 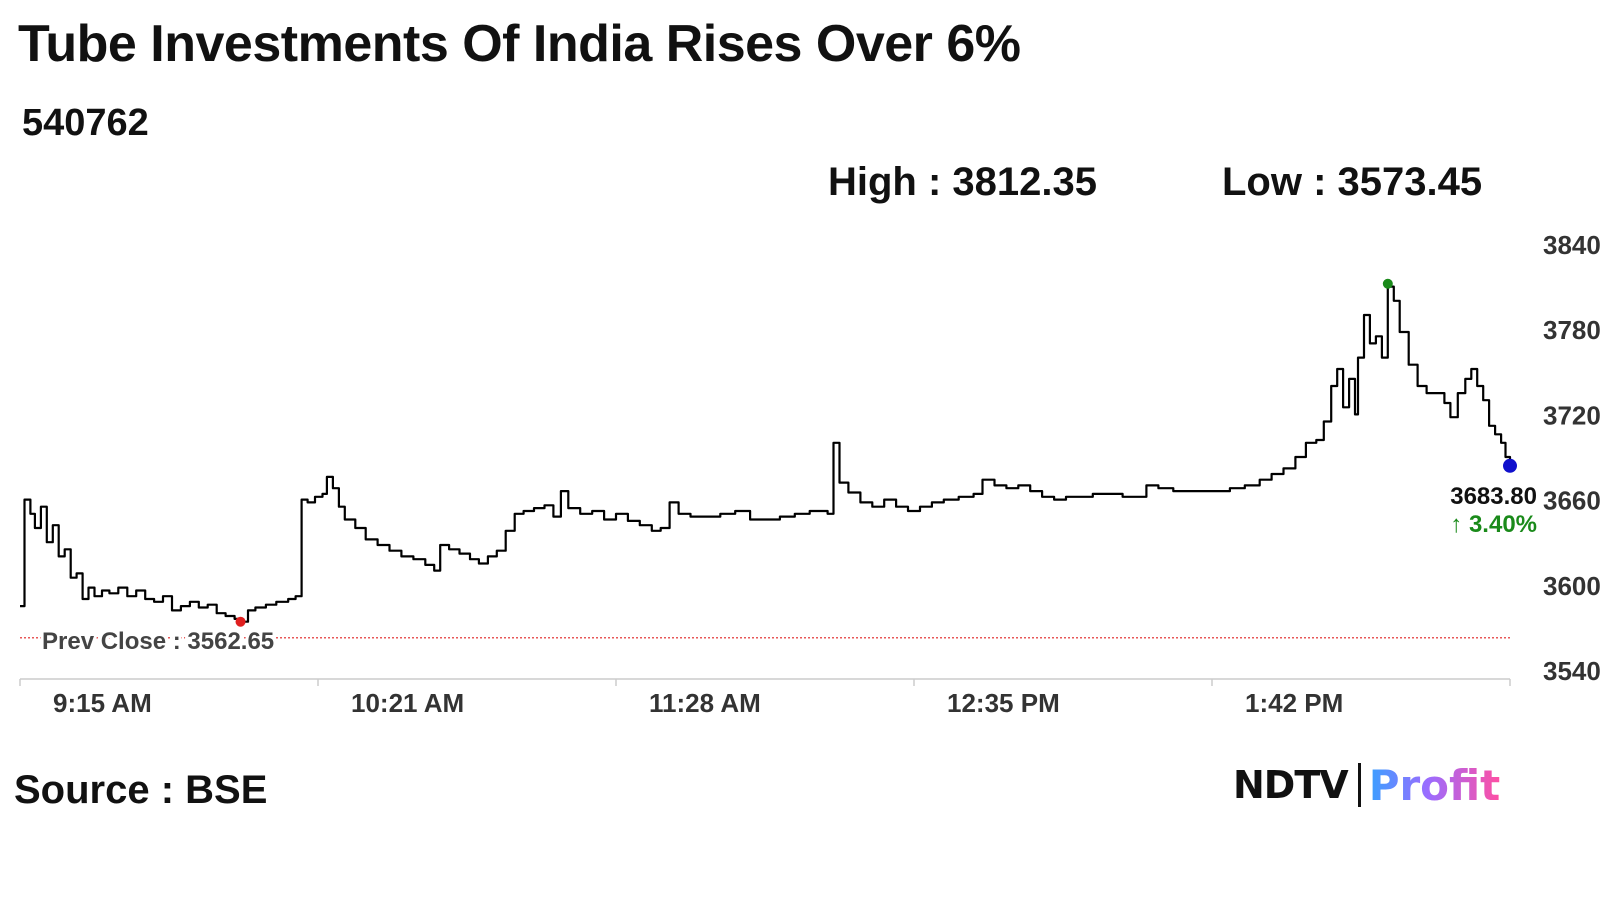 What do you see at coordinates (1510, 465) in the screenshot?
I see `last-price-marker` at bounding box center [1510, 465].